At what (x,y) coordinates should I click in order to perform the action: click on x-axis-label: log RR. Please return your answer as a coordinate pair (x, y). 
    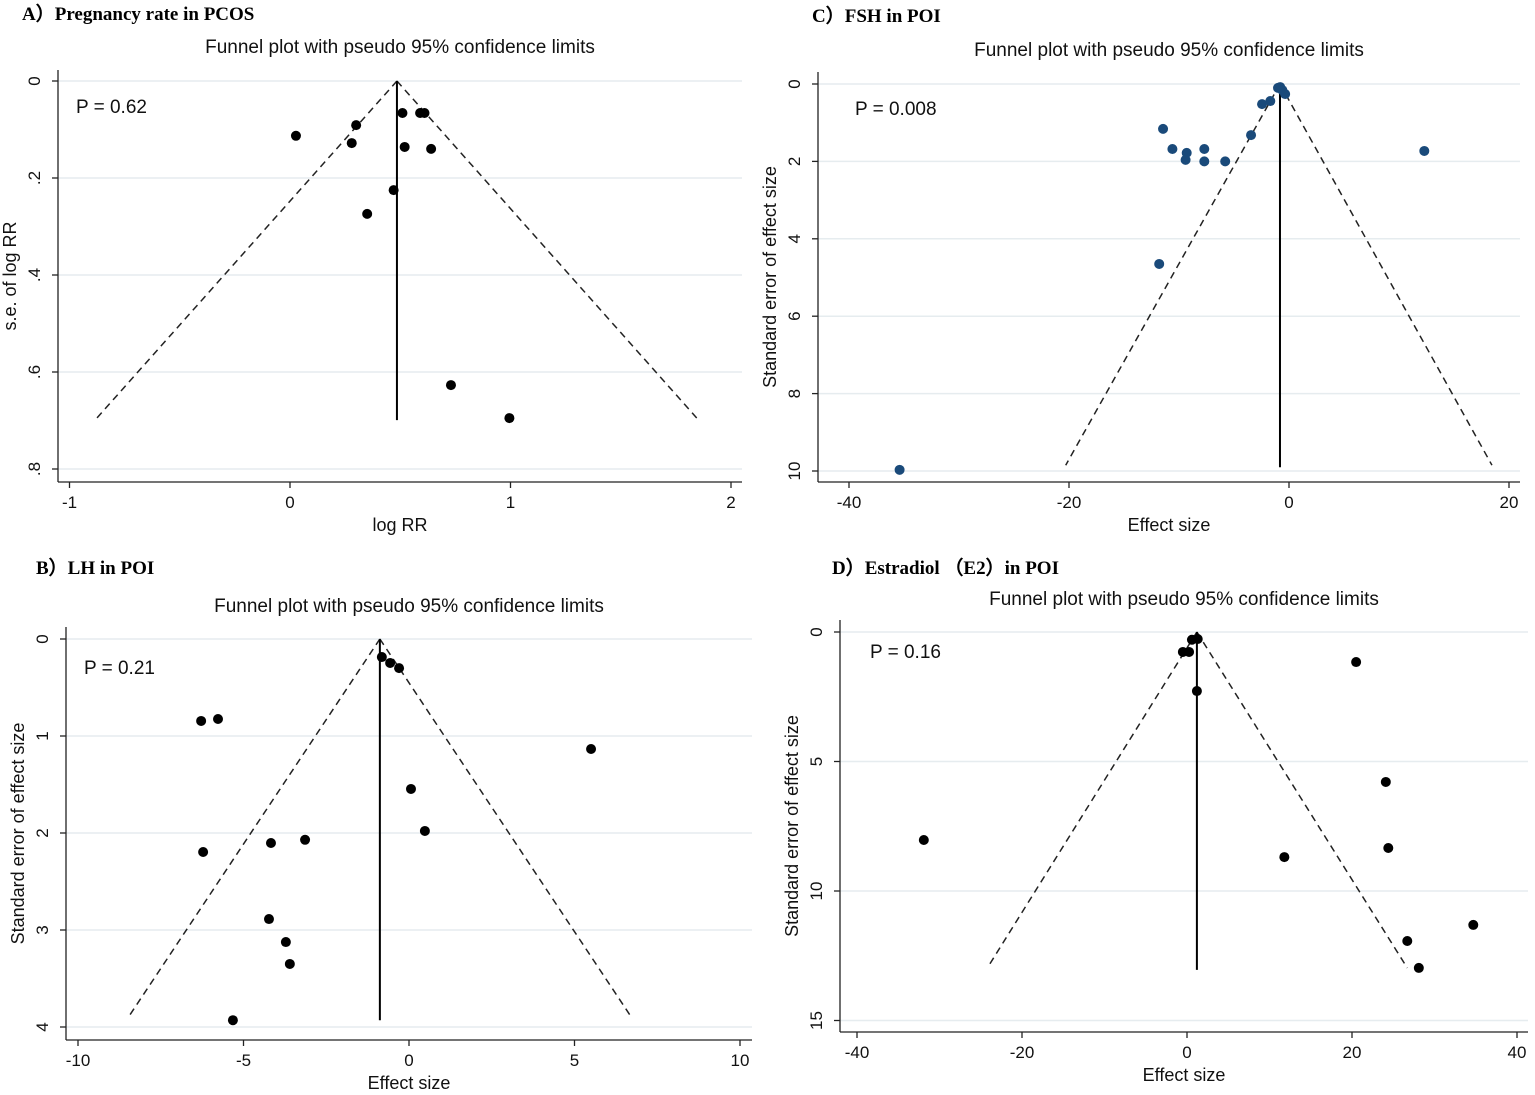
    Looking at the image, I should click on (399, 525).